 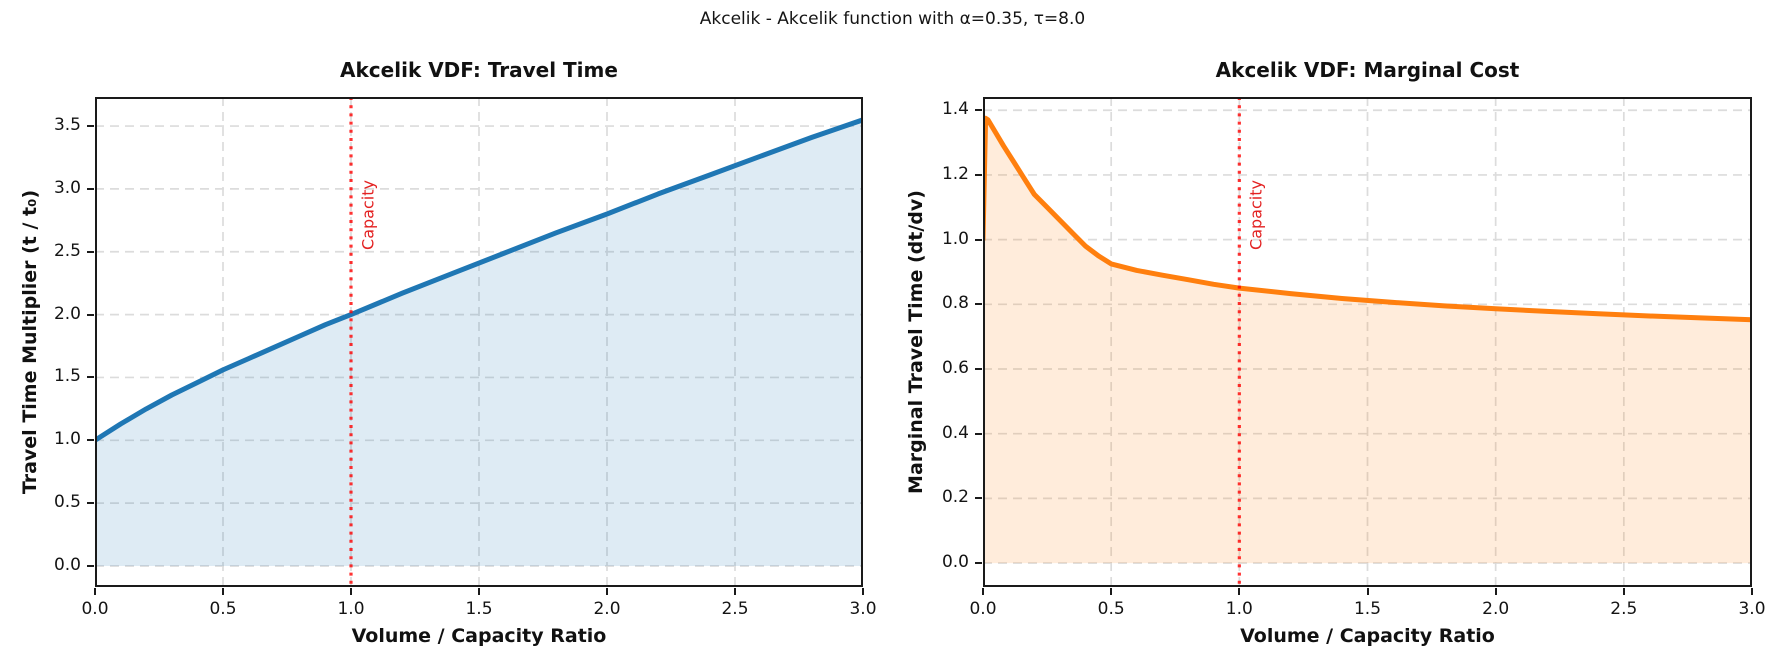 I want to click on y-tick-label: 0.6, so click(x=955, y=368).